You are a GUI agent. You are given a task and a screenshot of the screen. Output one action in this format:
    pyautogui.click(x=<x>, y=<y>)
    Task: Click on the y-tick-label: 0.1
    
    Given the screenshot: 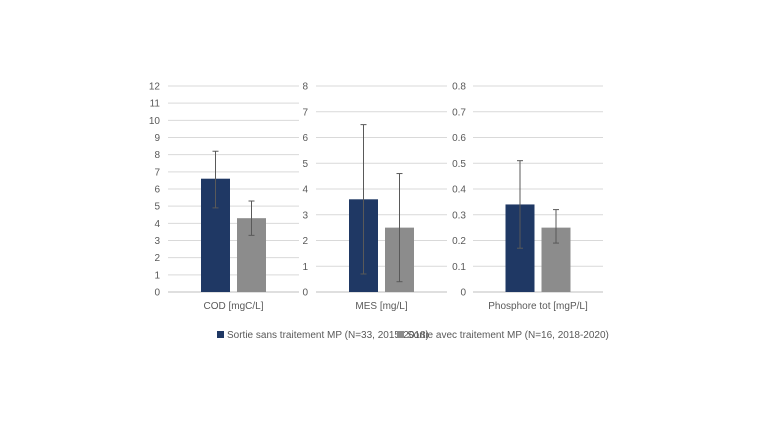 What is the action you would take?
    pyautogui.click(x=459, y=267)
    